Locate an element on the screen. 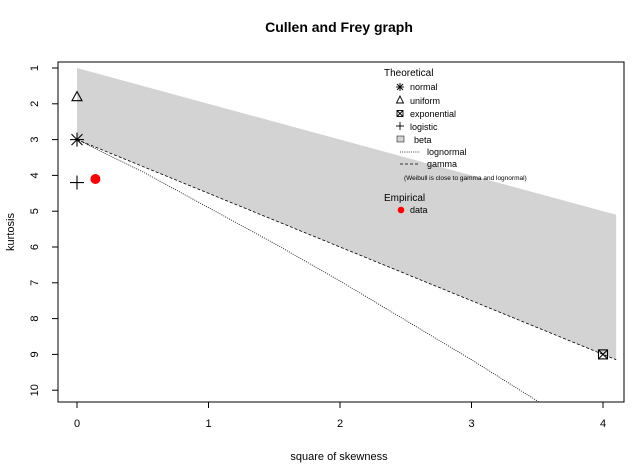  y-tick-label: 6 is located at coordinates (35, 247).